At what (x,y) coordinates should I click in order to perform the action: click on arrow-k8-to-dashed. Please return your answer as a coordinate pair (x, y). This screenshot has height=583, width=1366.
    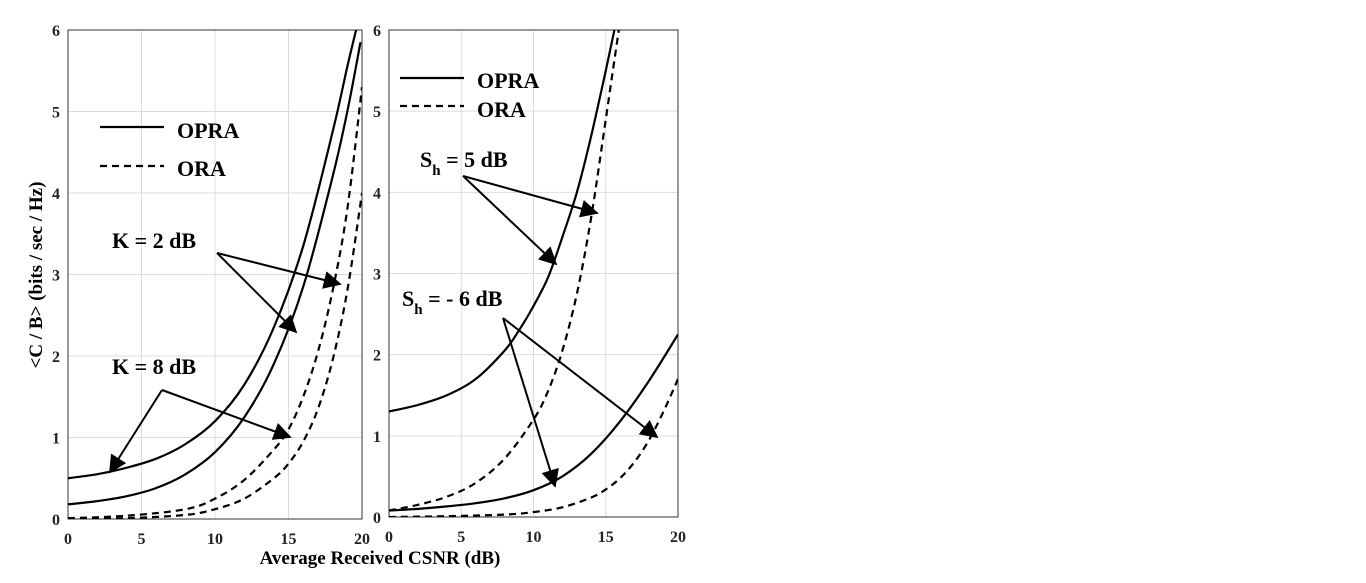
    Looking at the image, I should click on (226, 414).